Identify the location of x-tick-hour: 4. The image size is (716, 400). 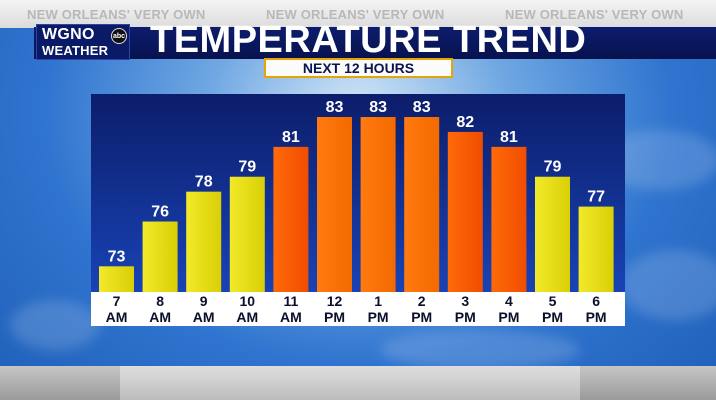
(509, 301).